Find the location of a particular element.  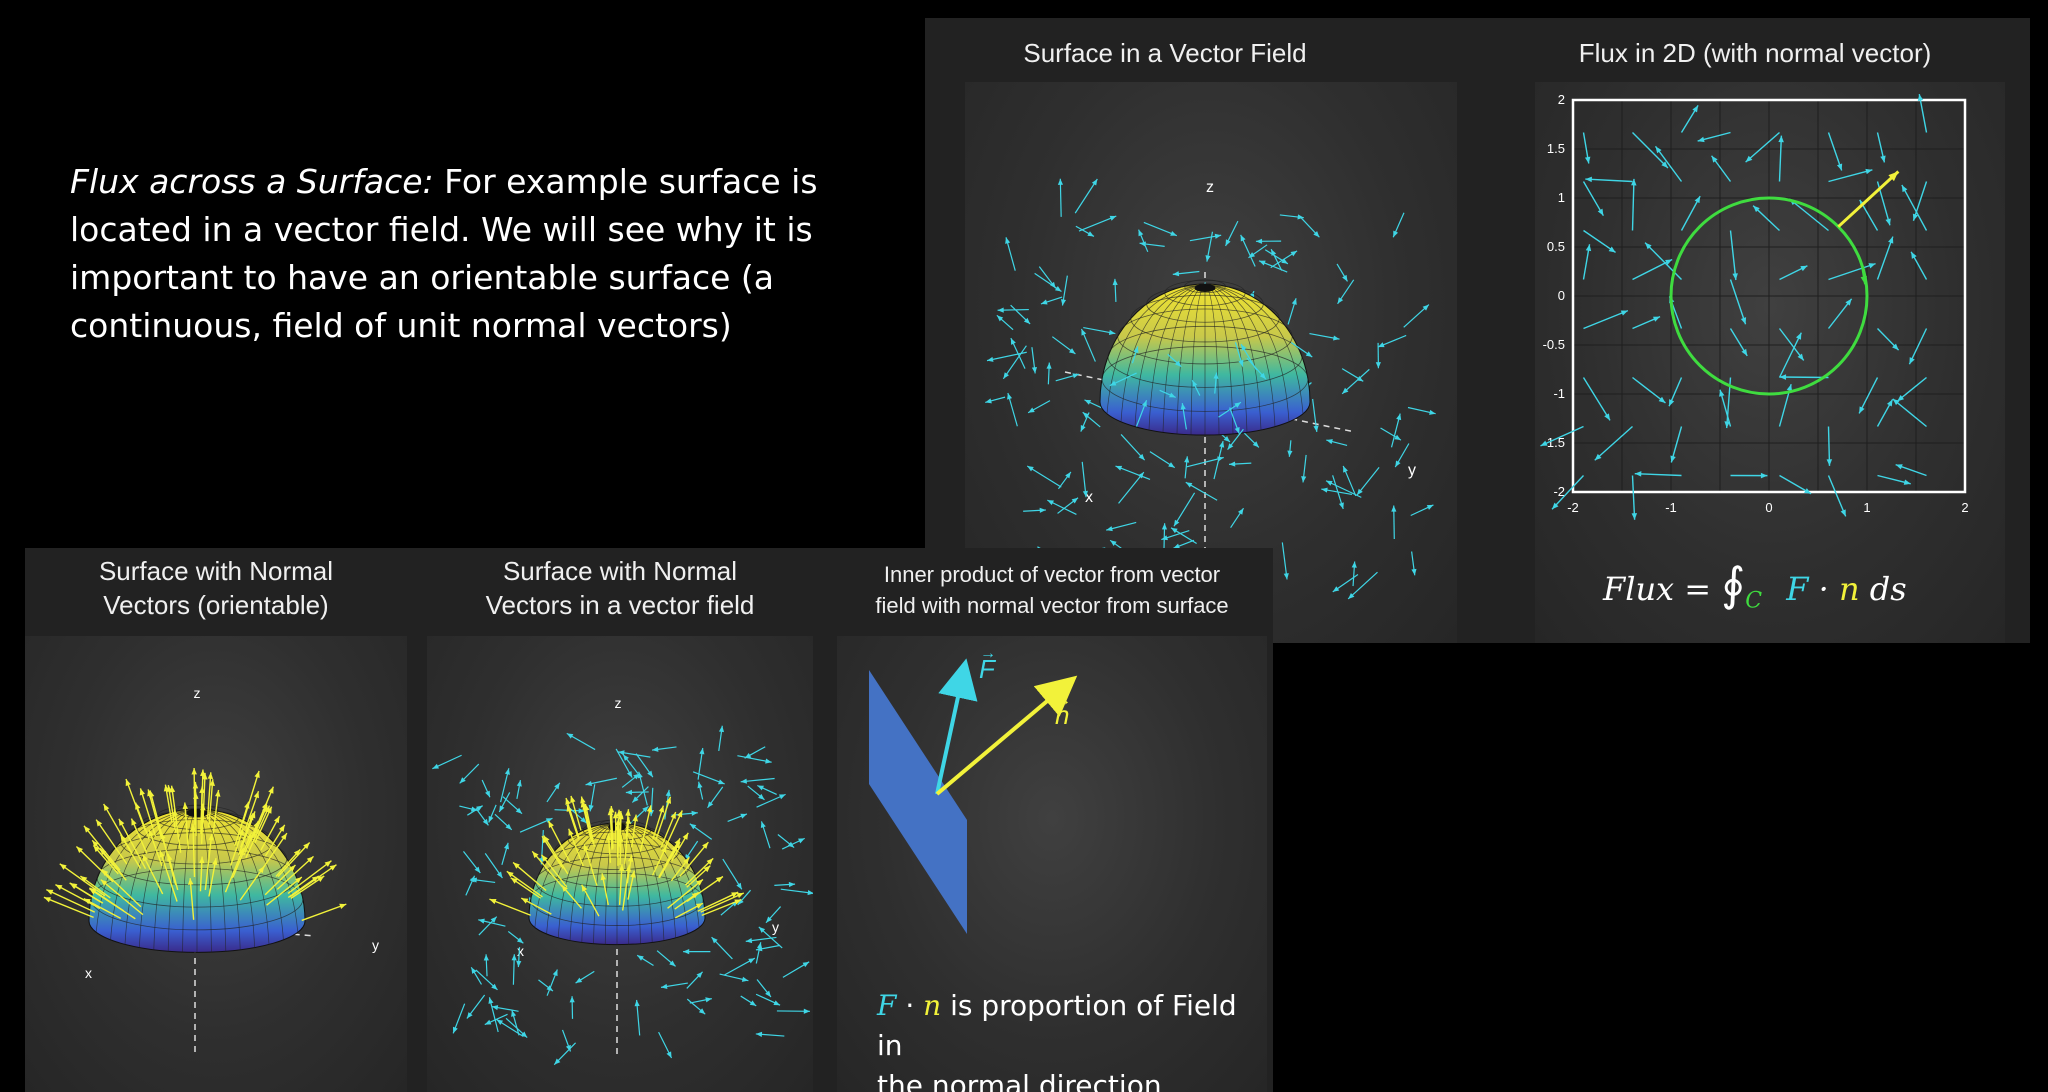

formula-n: n is located at coordinates (1849, 589).